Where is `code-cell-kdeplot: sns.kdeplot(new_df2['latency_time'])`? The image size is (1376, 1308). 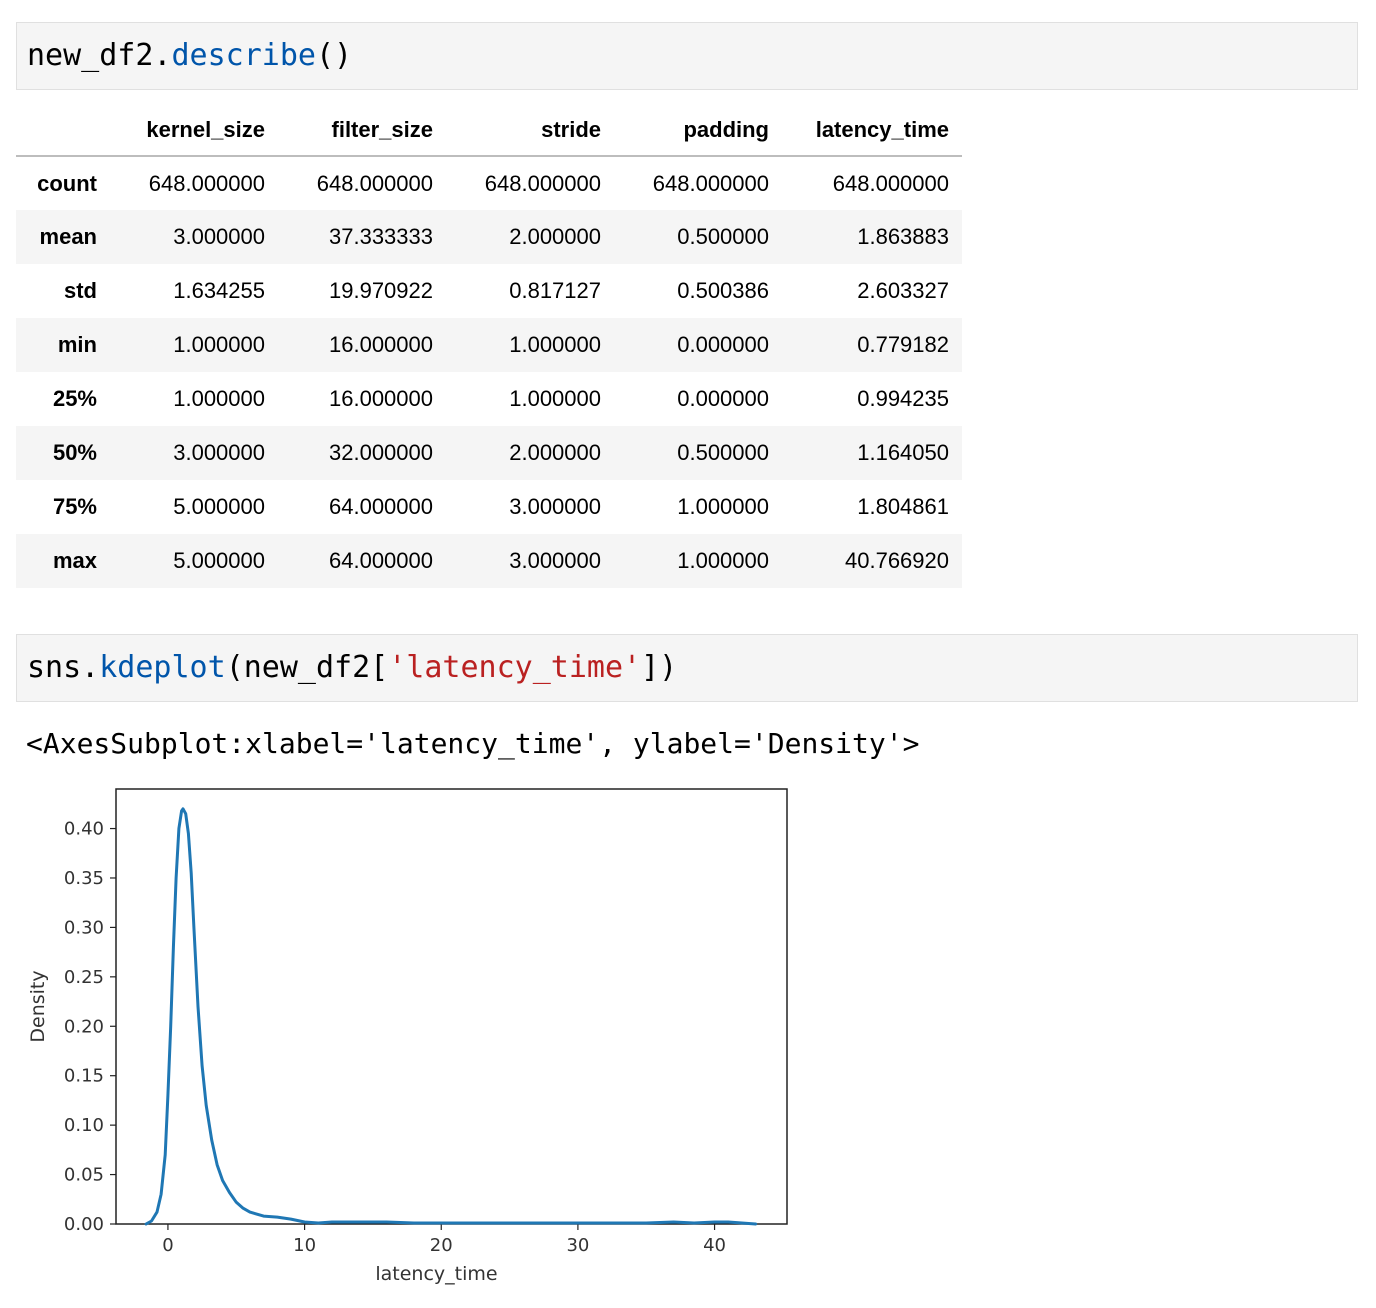
code-cell-kdeplot: sns.kdeplot(new_df2['latency_time']) is located at coordinates (687, 668).